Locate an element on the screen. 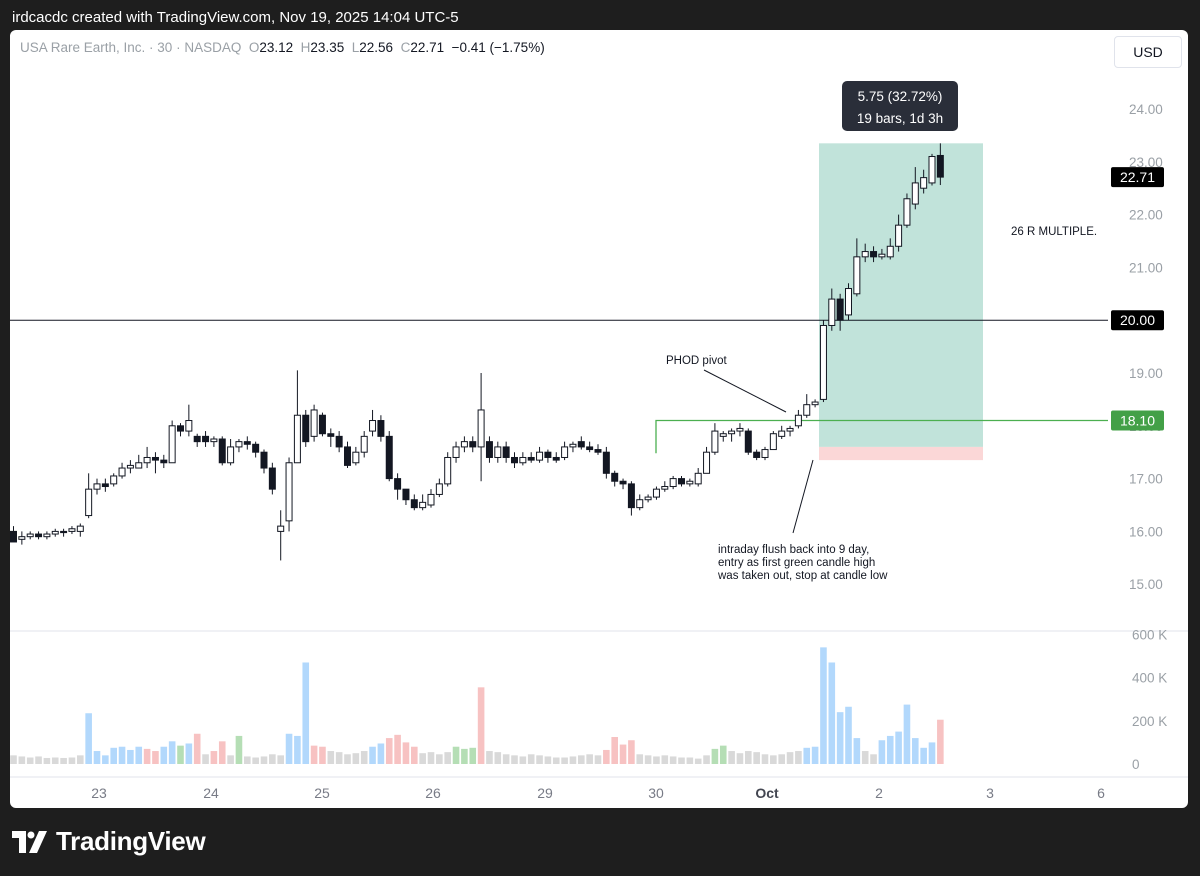 The image size is (1200, 876). brand-name: TradingView is located at coordinates (131, 841).